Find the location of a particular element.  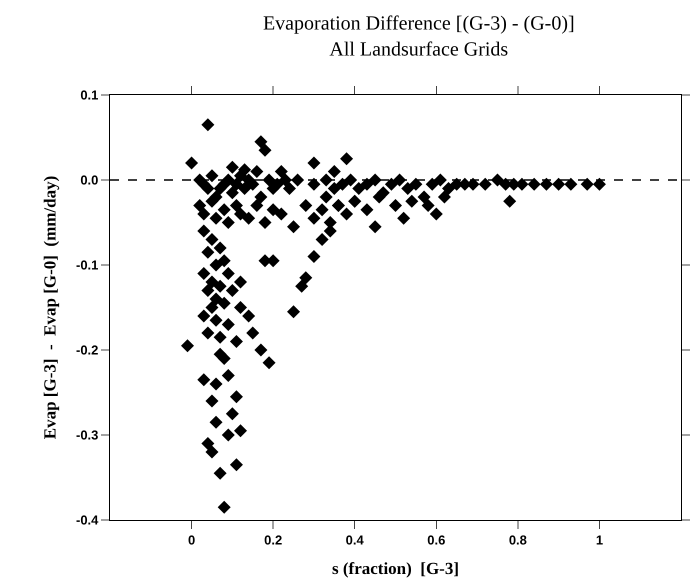

chart-subtitle: All Landsurface Grids is located at coordinates (418, 49).